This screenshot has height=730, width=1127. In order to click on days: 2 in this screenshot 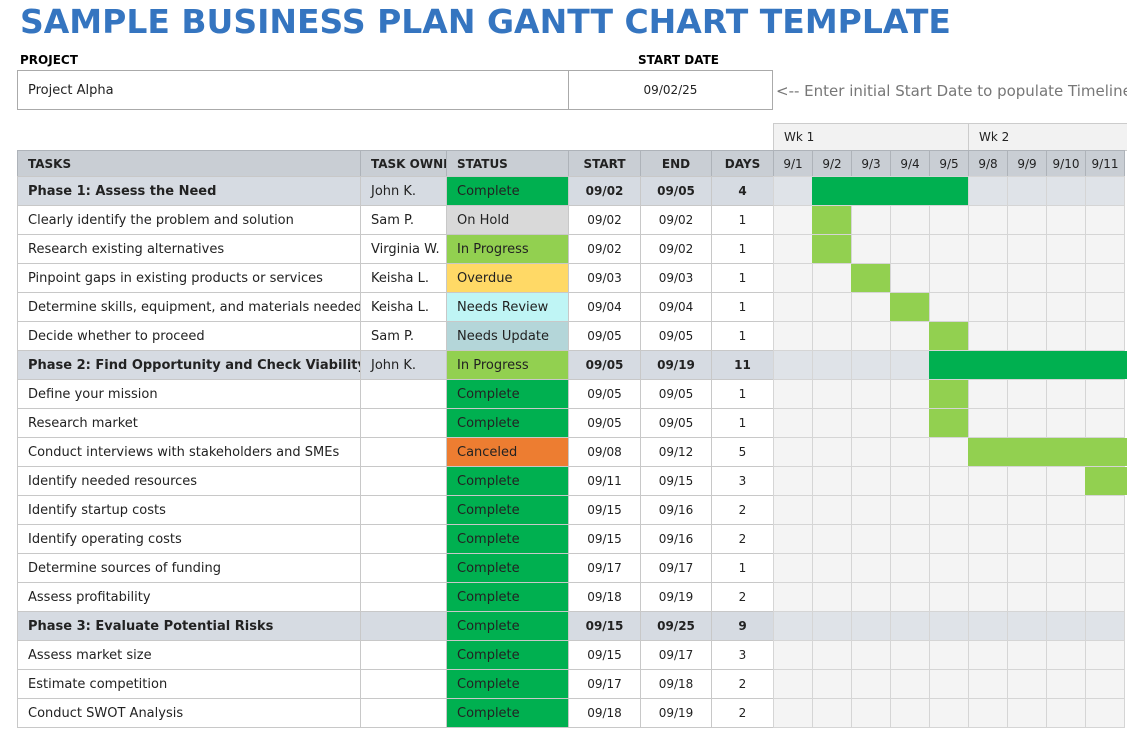, I will do `click(742, 597)`.